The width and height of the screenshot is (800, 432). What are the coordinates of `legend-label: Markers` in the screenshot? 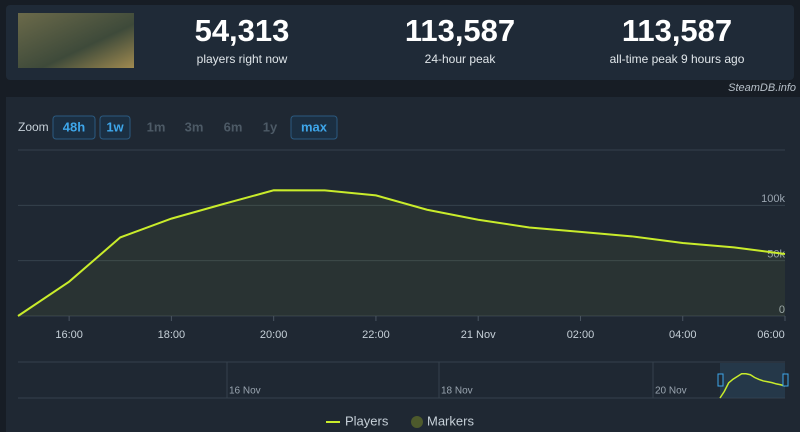 It's located at (450, 420).